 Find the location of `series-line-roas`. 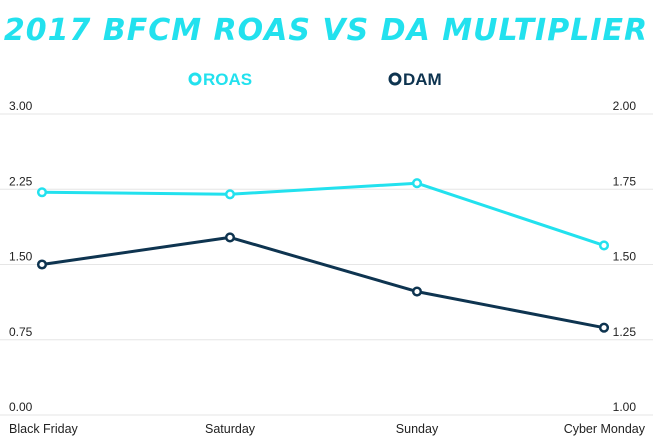

series-line-roas is located at coordinates (323, 214).